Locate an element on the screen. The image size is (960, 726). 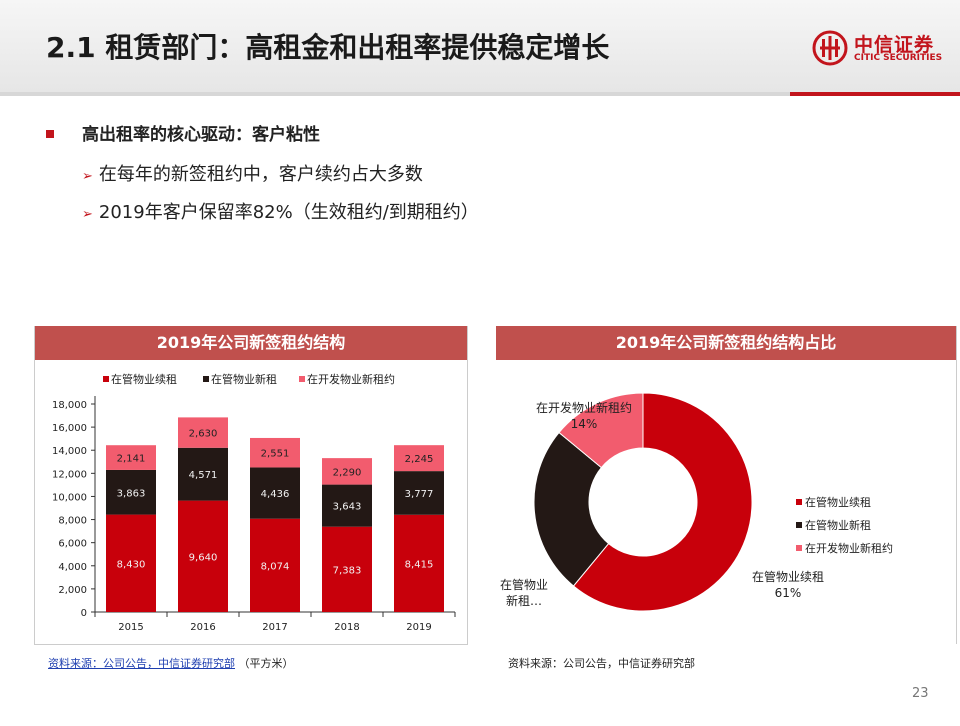
source-note-left: 资料来源：公司公告，中信证券研究部 （平方米） is located at coordinates (171, 663).